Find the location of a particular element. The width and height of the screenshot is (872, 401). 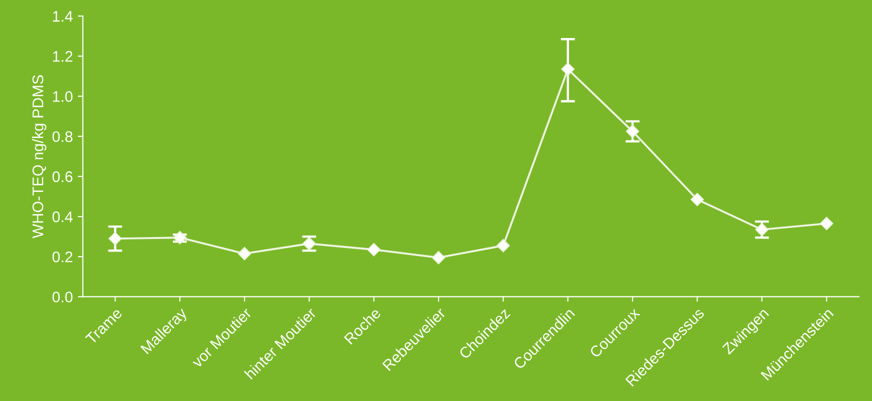

y-tick-label: 0.4 is located at coordinates (62, 216).